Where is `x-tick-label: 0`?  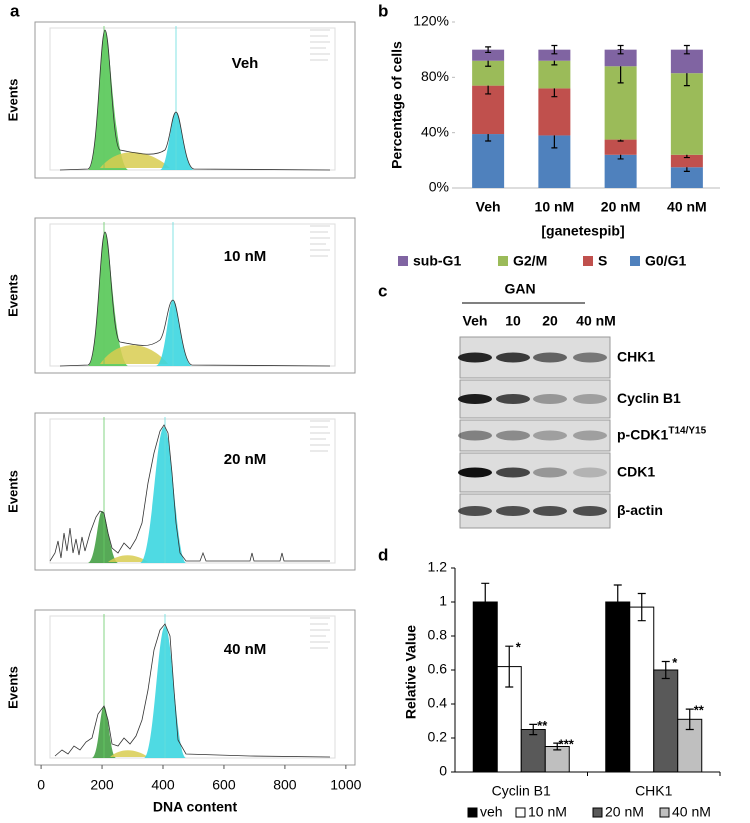
x-tick-label: 0 is located at coordinates (41, 785).